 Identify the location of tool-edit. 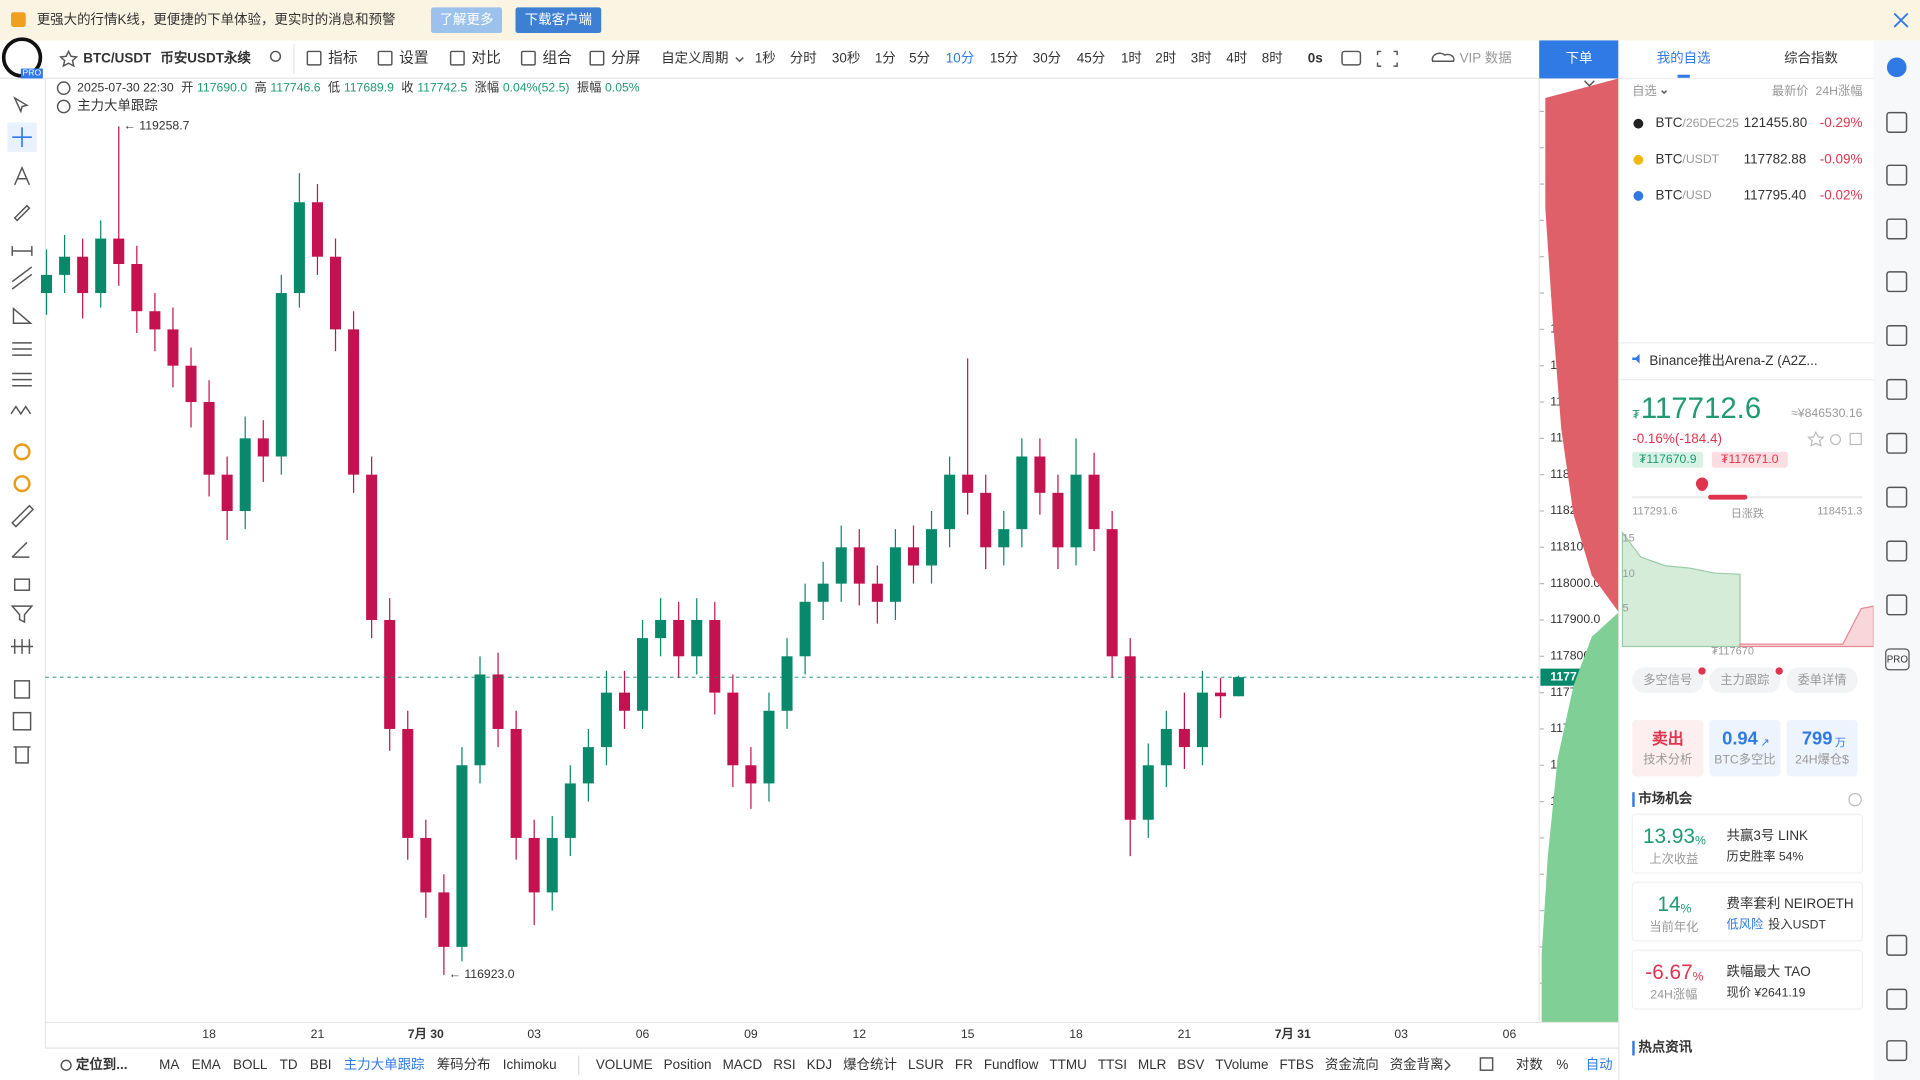
(22, 721).